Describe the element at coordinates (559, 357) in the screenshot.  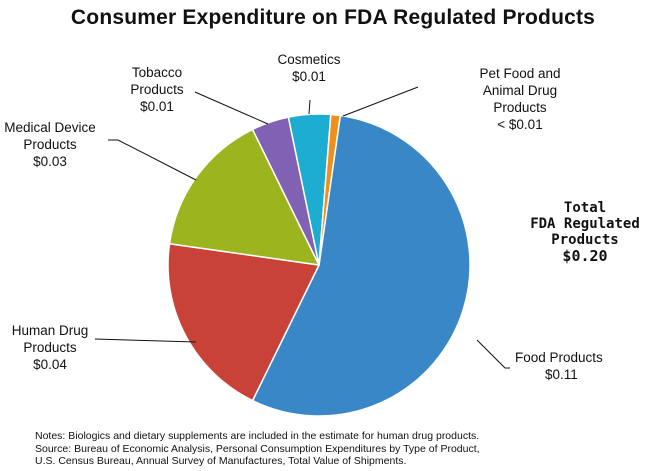
I see `slice-name-label: Food Products` at that location.